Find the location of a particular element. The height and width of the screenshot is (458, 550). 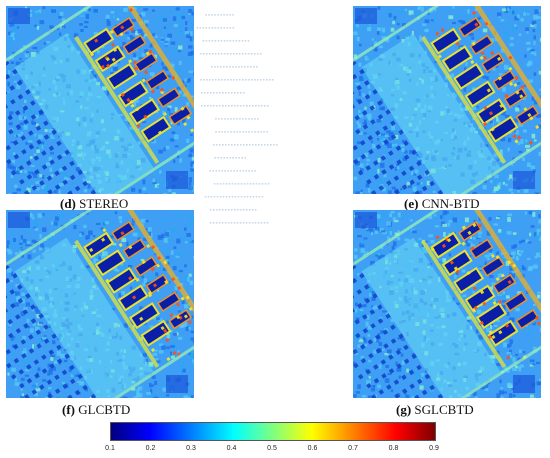

caption-letter: (e) is located at coordinates (411, 203).